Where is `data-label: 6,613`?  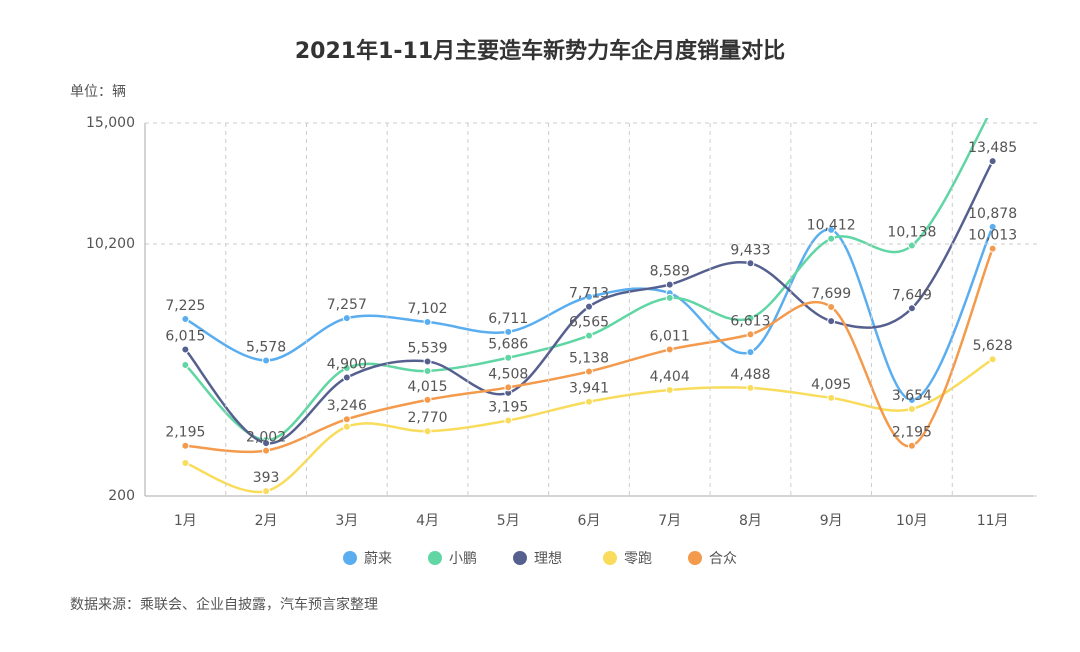 data-label: 6,613 is located at coordinates (750, 321).